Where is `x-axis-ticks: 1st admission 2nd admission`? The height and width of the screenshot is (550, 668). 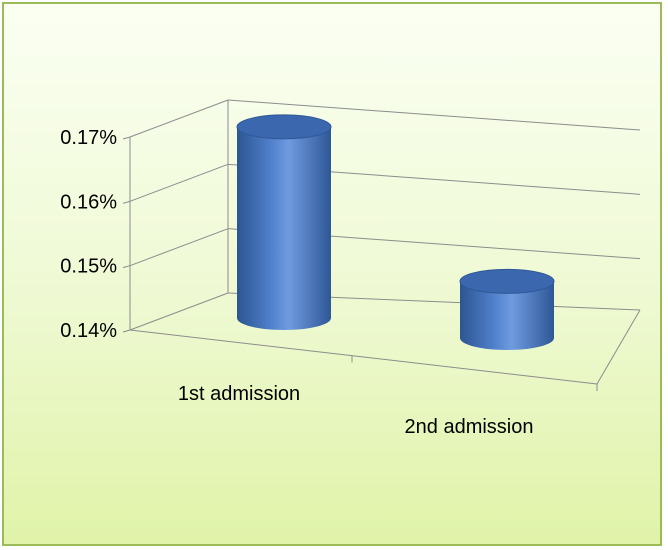 x-axis-ticks: 1st admission 2nd admission is located at coordinates (387, 397).